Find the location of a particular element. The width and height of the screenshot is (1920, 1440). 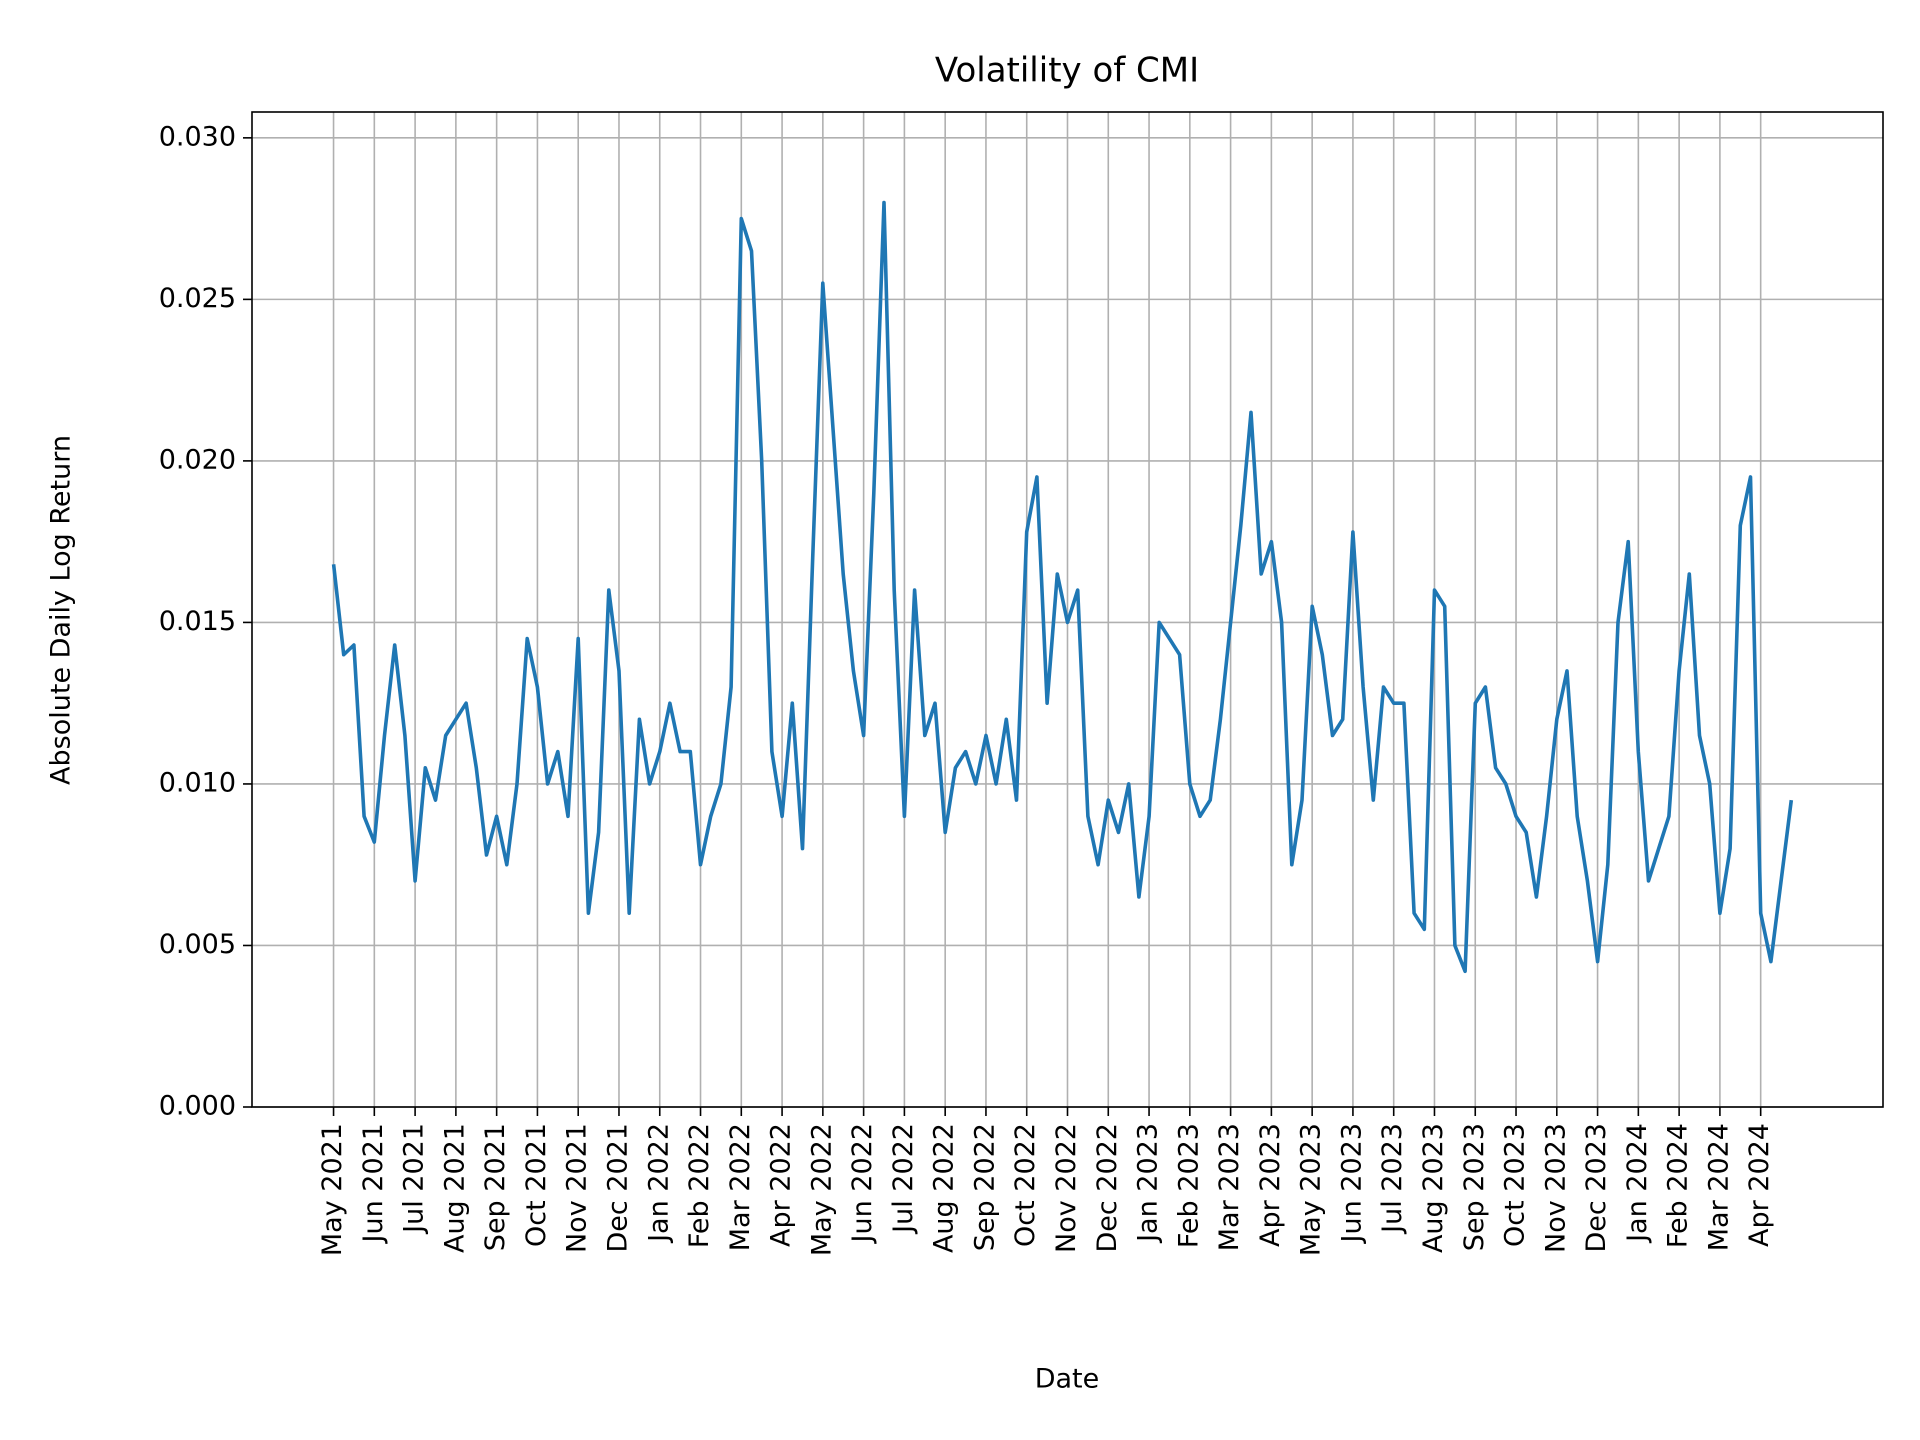

x-tick-label: Sep 2022 is located at coordinates (984, 1187).